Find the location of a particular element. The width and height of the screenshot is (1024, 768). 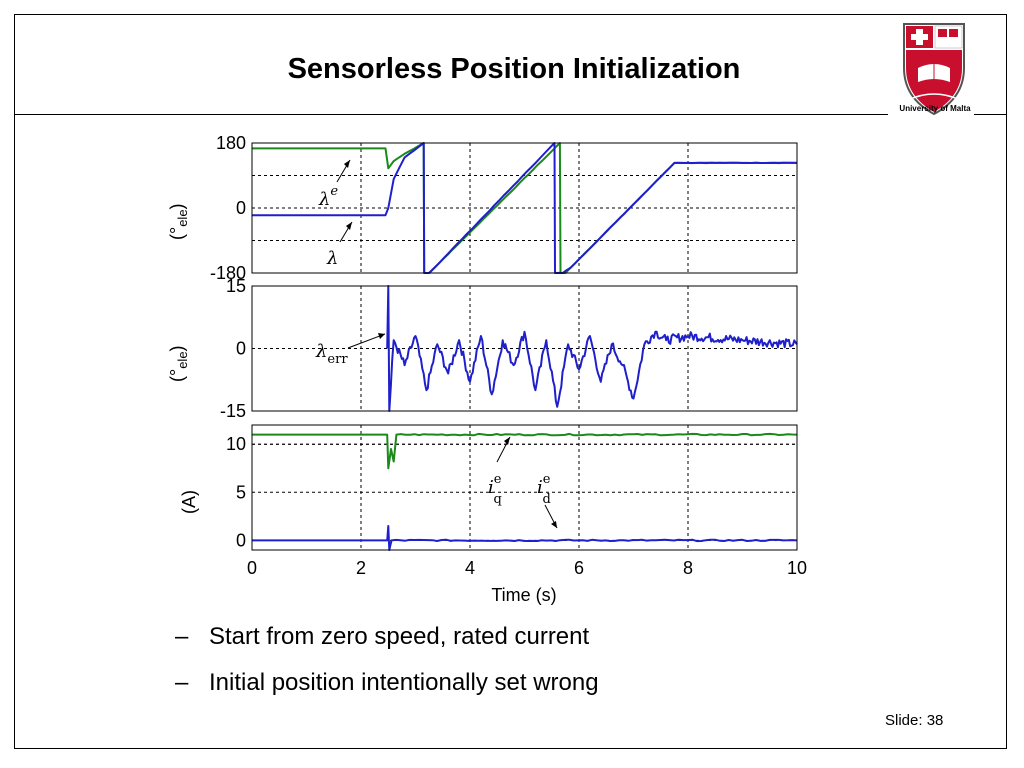

bullet-text: Initial position intentionally set wrong is located at coordinates (404, 682).